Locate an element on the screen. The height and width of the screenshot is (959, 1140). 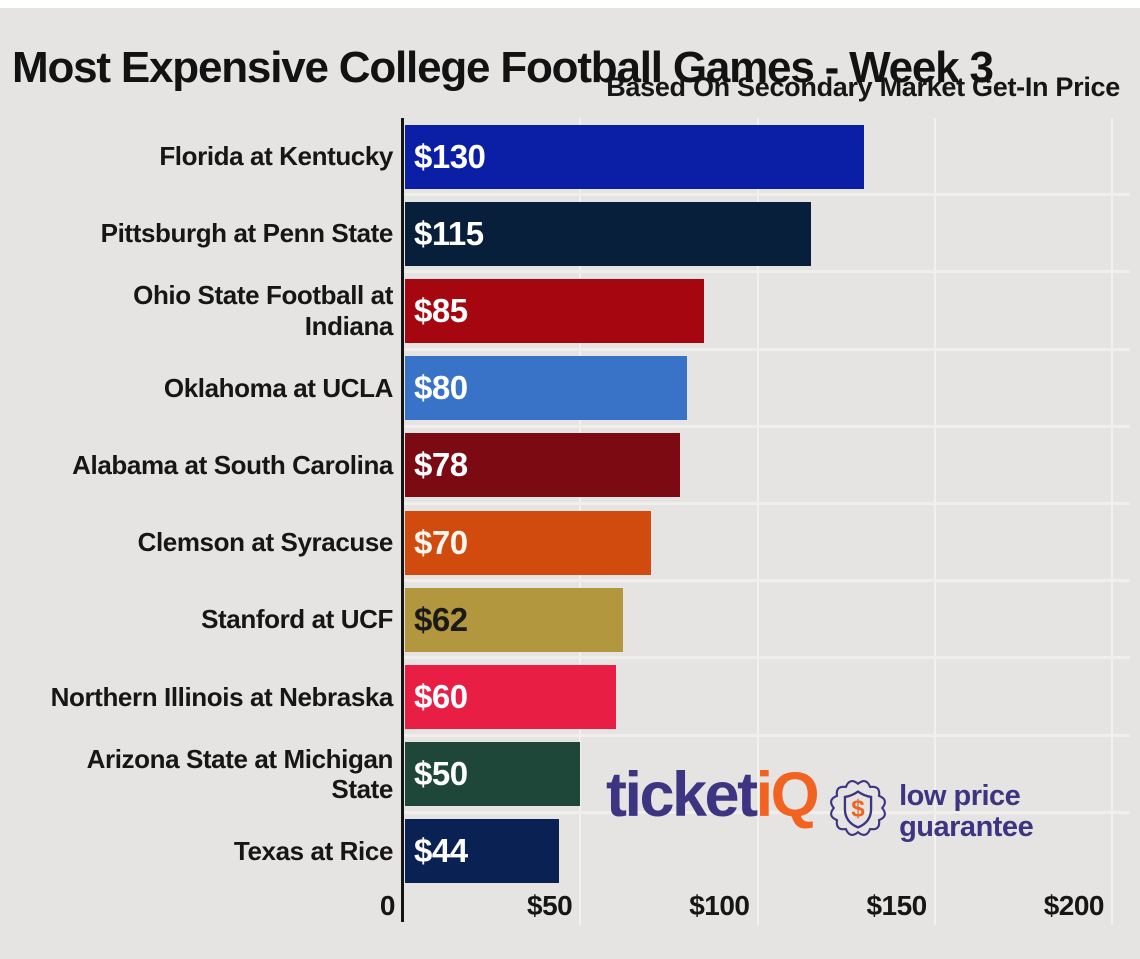
category-label-line: Northern Illinois at Nebraska is located at coordinates (222, 696).